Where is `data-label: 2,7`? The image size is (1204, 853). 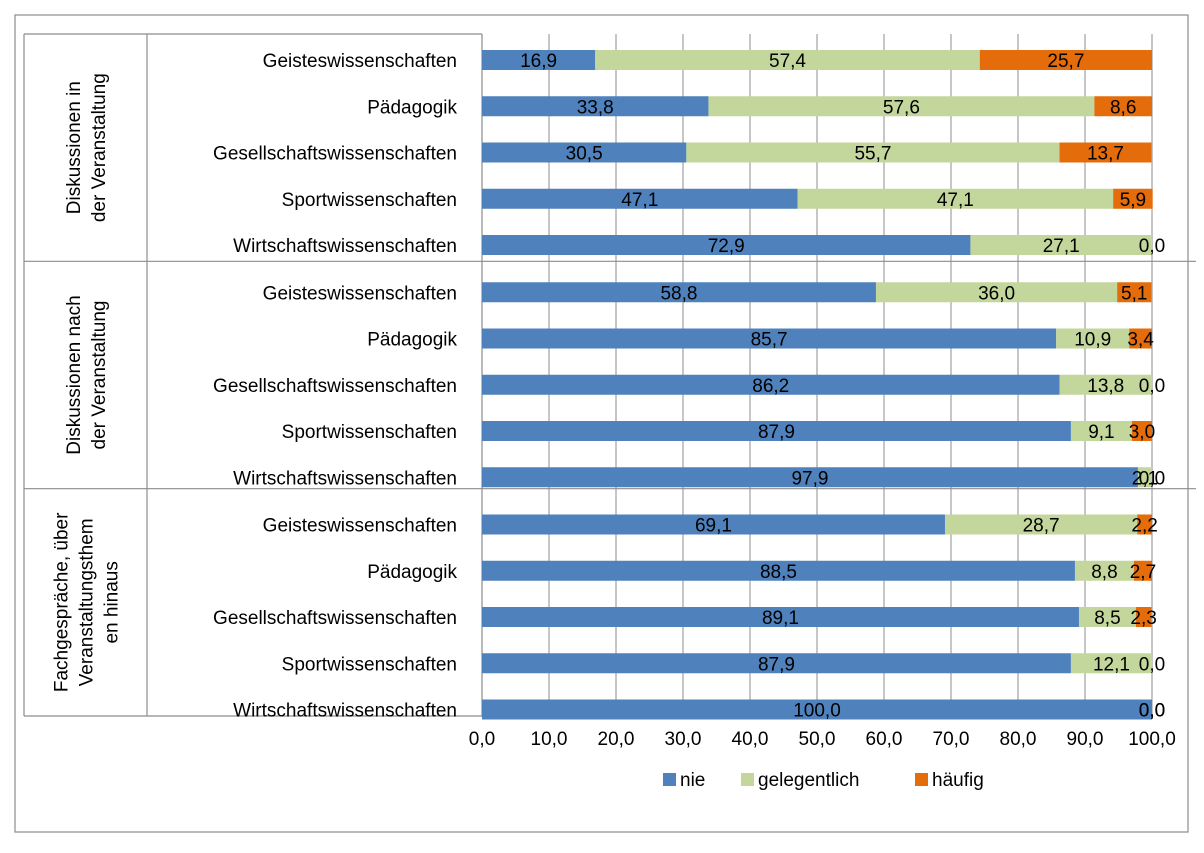 data-label: 2,7 is located at coordinates (1143, 572).